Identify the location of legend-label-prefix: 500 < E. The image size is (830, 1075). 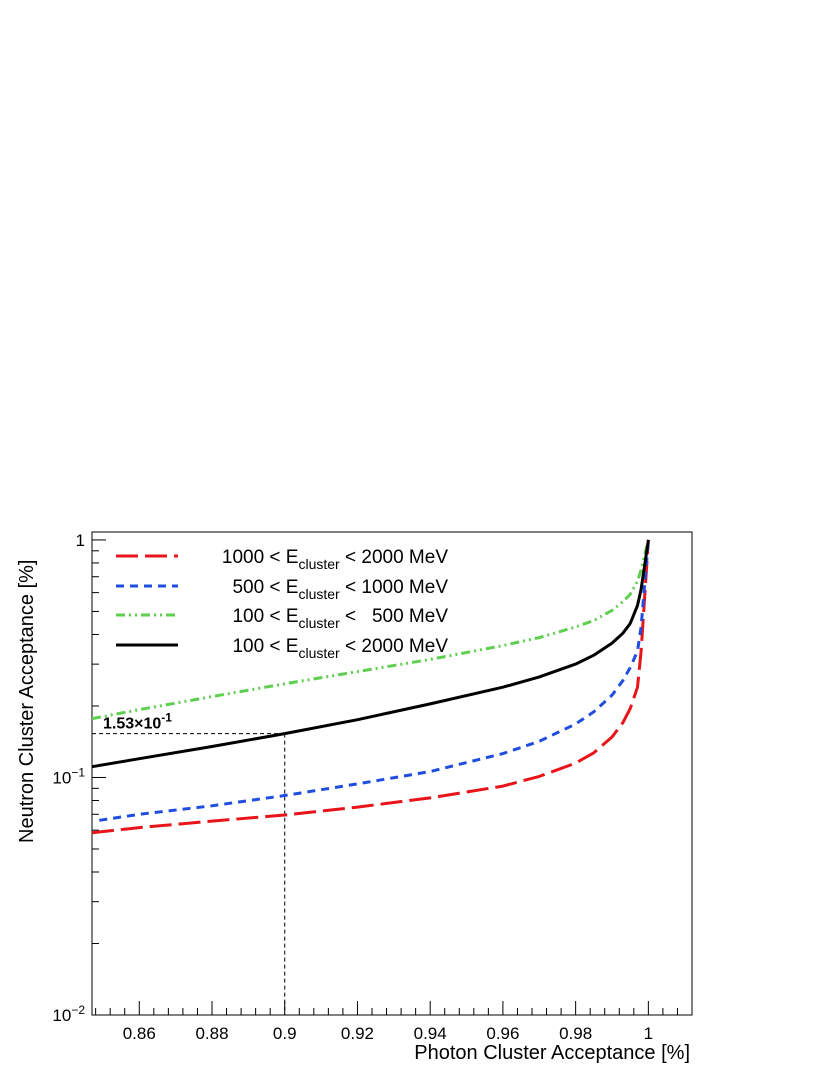
(265, 587).